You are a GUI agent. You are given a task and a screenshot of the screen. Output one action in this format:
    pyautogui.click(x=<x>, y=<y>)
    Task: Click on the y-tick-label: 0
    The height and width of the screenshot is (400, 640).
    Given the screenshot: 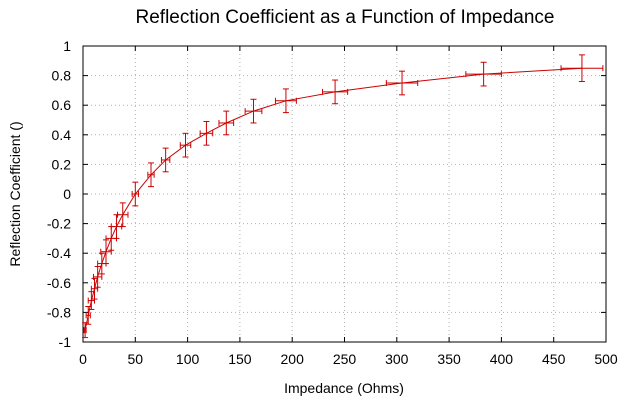 What is the action you would take?
    pyautogui.click(x=67, y=194)
    